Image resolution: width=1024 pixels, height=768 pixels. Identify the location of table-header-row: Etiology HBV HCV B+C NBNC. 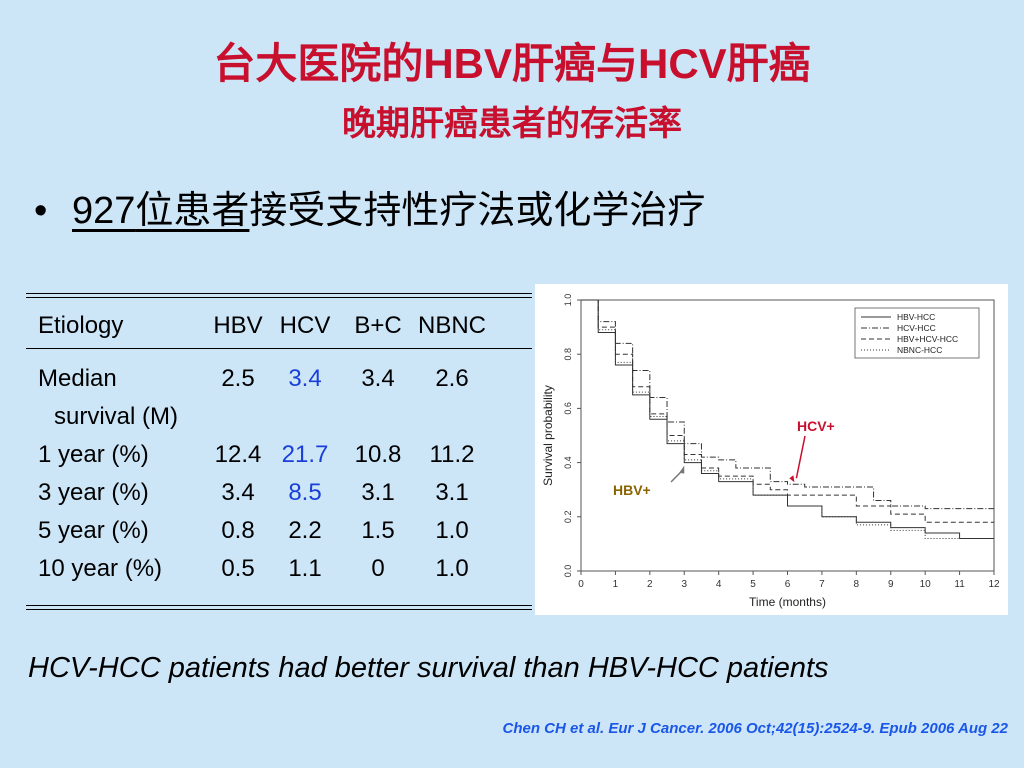
(259, 325).